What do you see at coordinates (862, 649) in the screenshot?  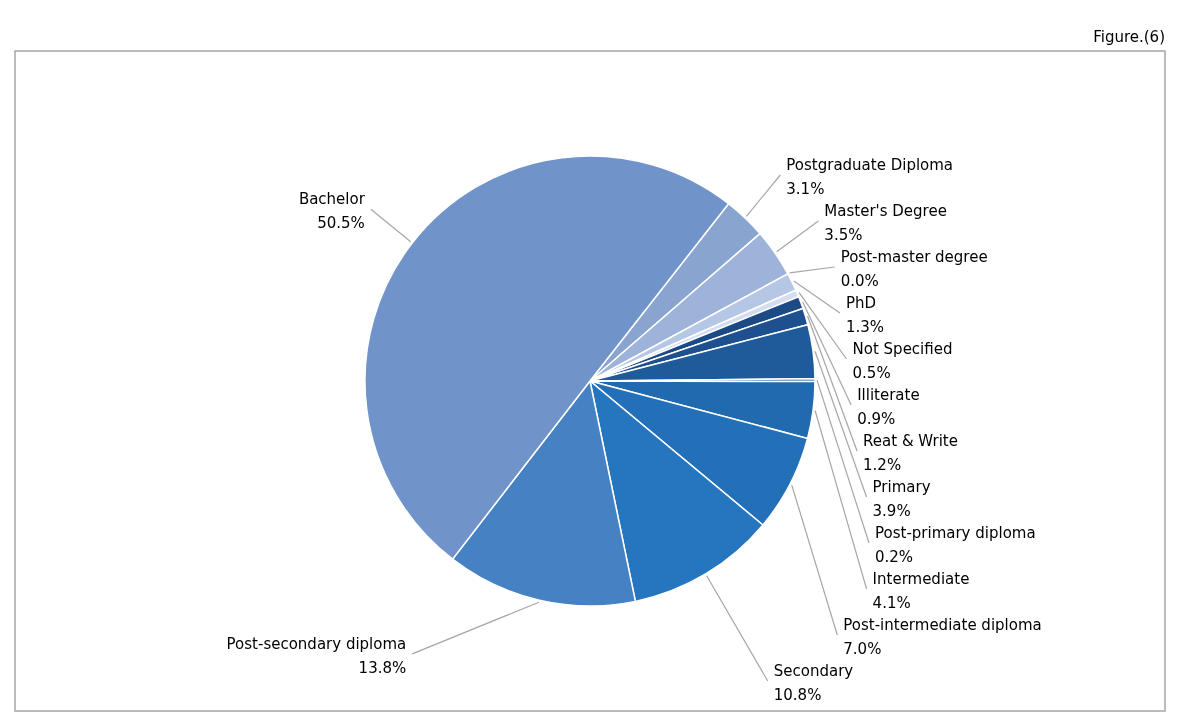 I see `data-label: 7.0%` at bounding box center [862, 649].